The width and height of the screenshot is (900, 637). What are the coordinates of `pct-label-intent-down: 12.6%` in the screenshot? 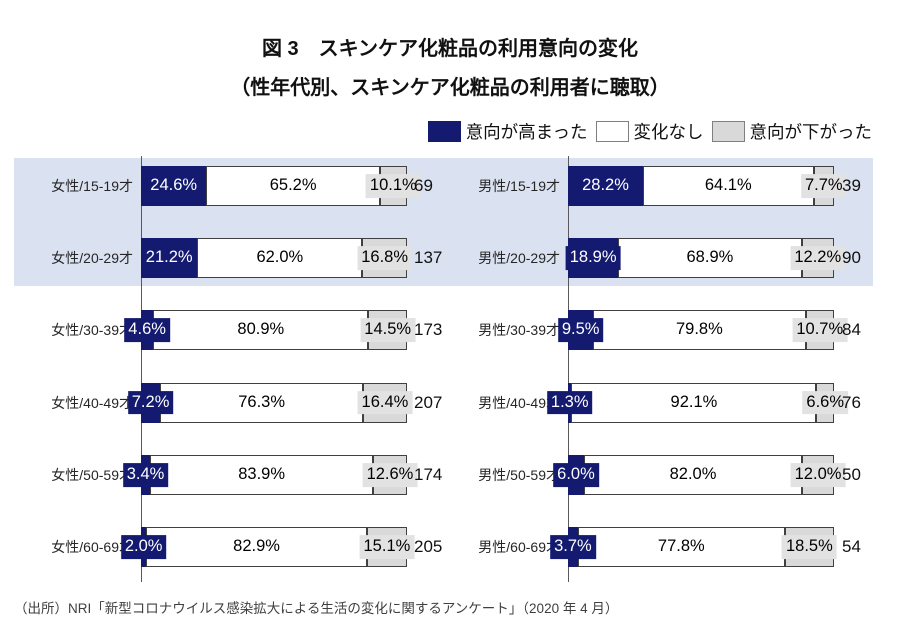 It's located at (390, 474).